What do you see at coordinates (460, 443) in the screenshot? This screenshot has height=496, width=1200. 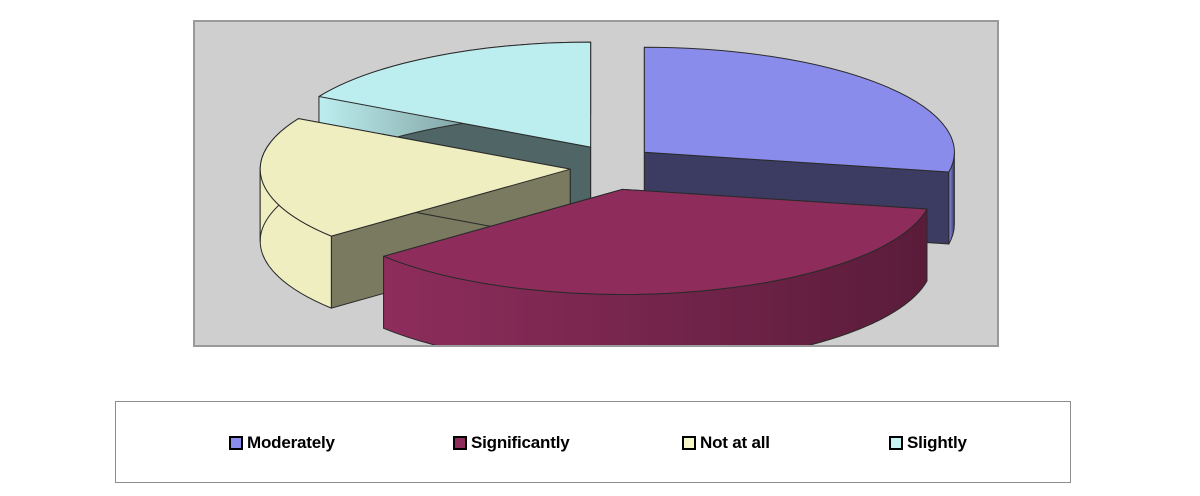 I see `legend-swatch-significantly` at bounding box center [460, 443].